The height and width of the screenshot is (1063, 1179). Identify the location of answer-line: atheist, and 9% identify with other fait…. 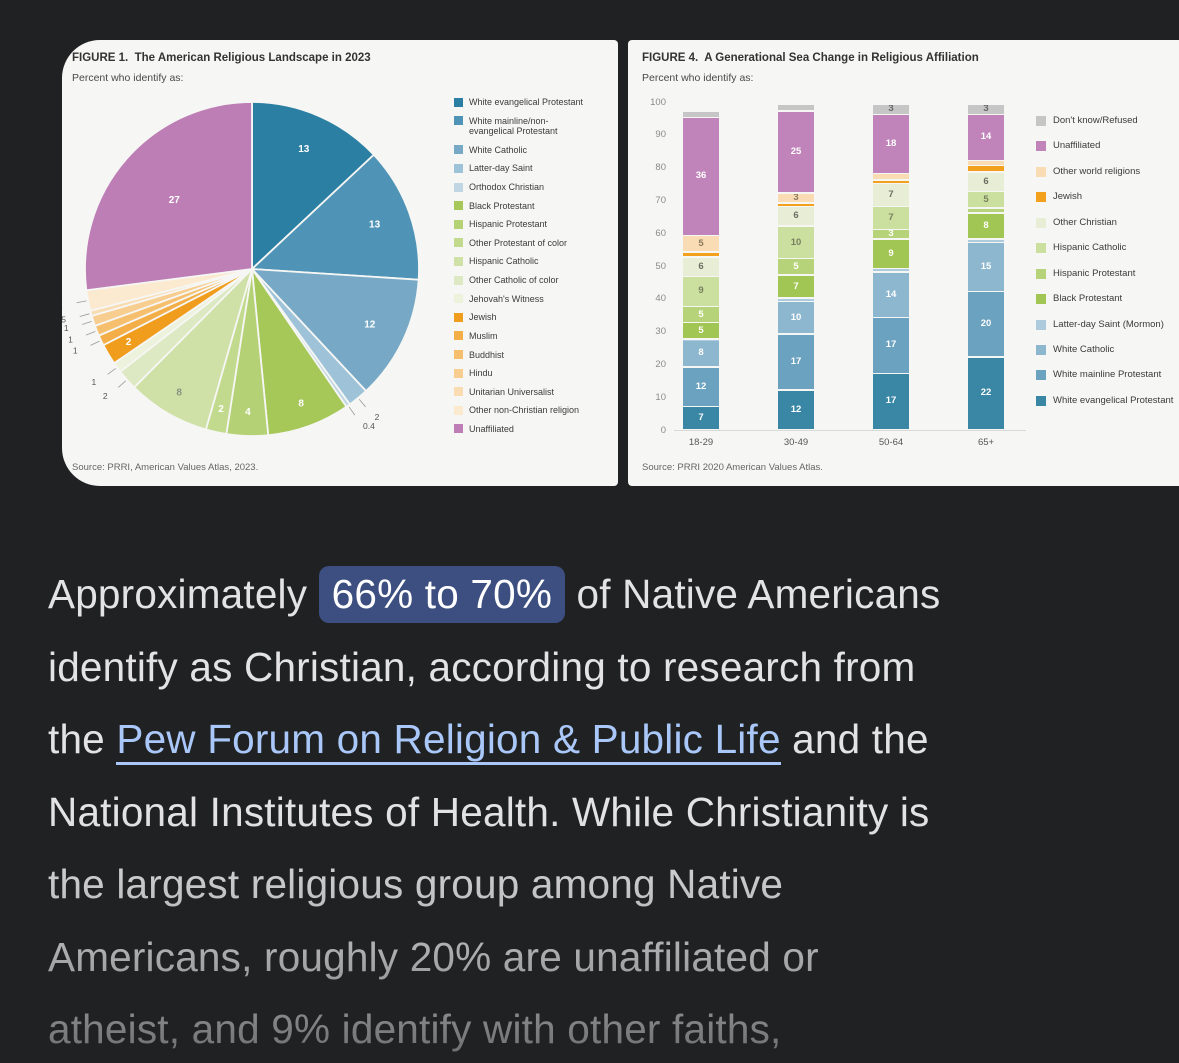
(605, 1028).